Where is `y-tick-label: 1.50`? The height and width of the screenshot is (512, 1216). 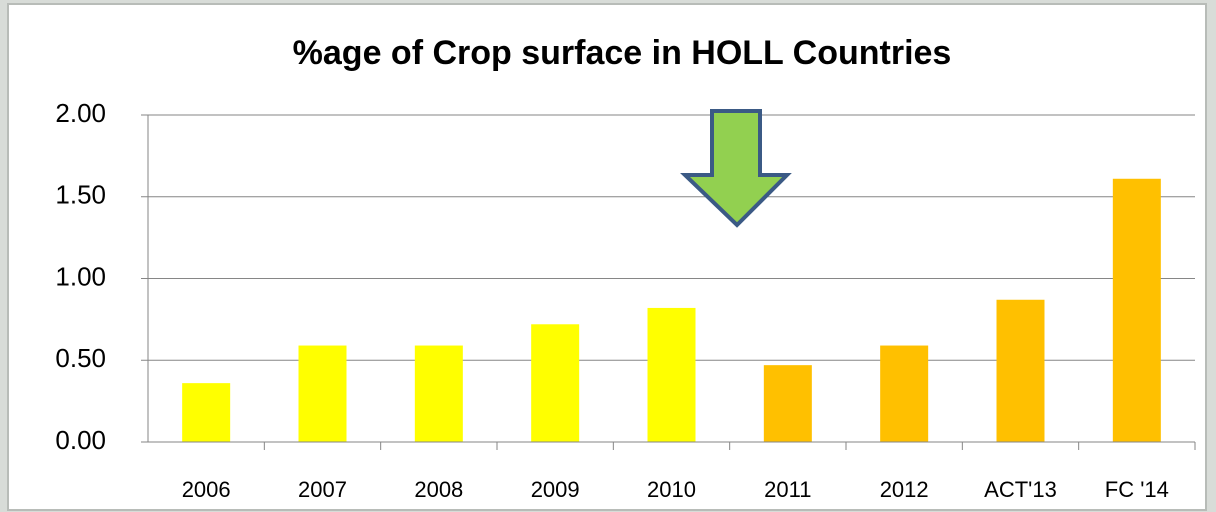
y-tick-label: 1.50 is located at coordinates (80, 195).